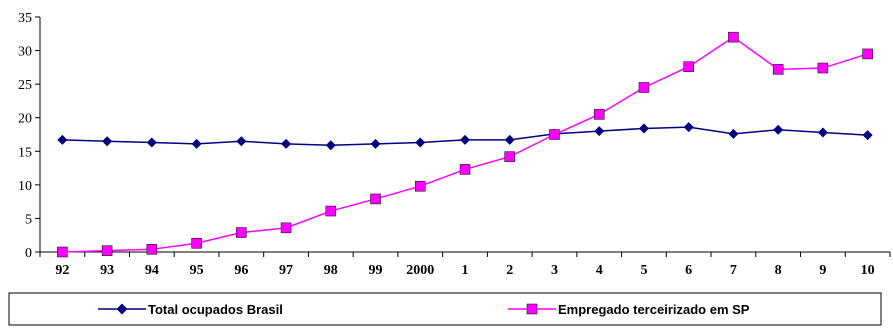  I want to click on y-tick-label: 5, so click(28, 219).